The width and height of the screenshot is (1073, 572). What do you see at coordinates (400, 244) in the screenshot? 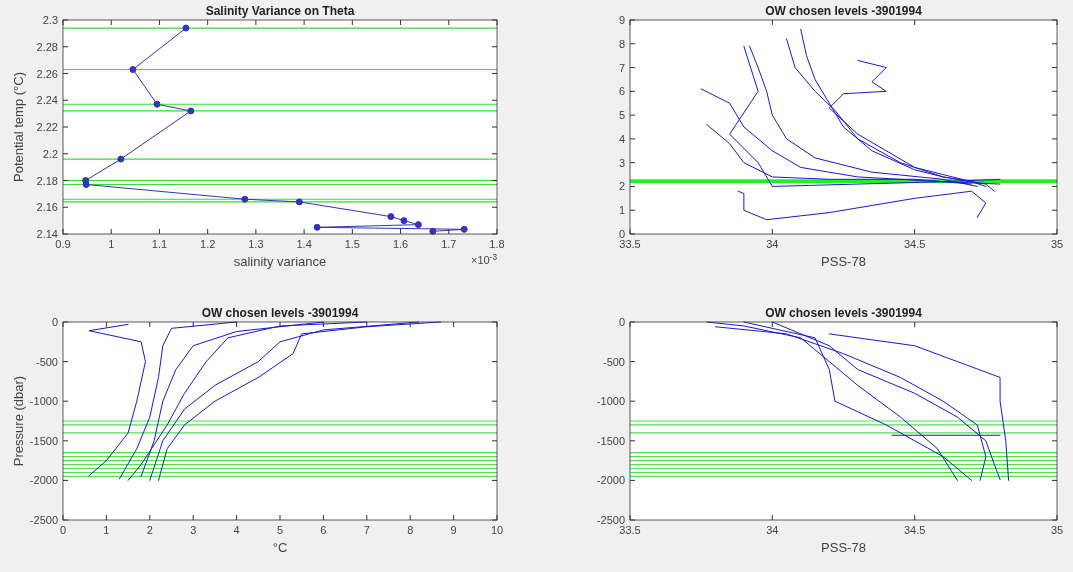
I see `x-tick-label: 1.6` at bounding box center [400, 244].